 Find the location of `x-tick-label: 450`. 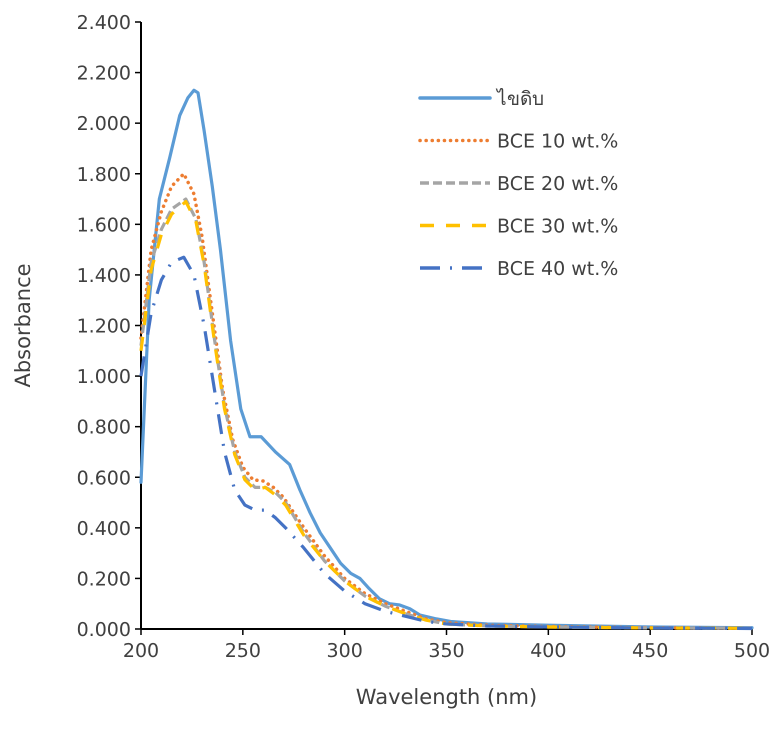

x-tick-label: 450 is located at coordinates (650, 651).